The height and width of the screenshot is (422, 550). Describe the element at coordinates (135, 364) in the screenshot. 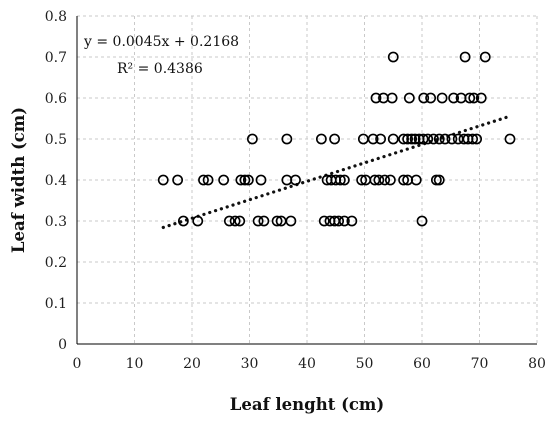

I see `x-tick-label: 10` at that location.